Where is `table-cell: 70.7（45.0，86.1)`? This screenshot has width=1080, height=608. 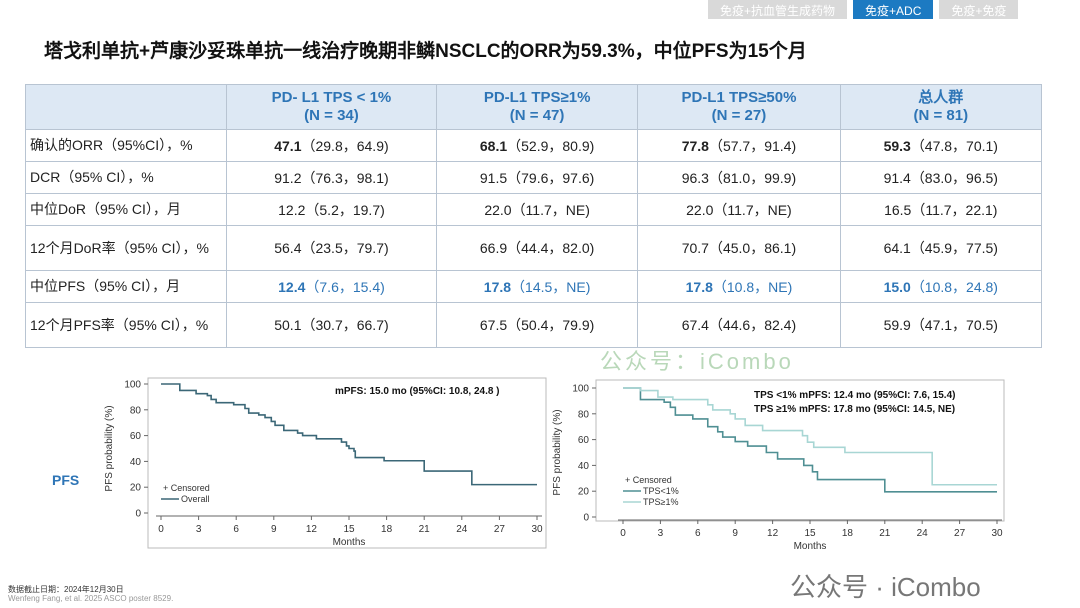 table-cell: 70.7（45.0，86.1) is located at coordinates (739, 248).